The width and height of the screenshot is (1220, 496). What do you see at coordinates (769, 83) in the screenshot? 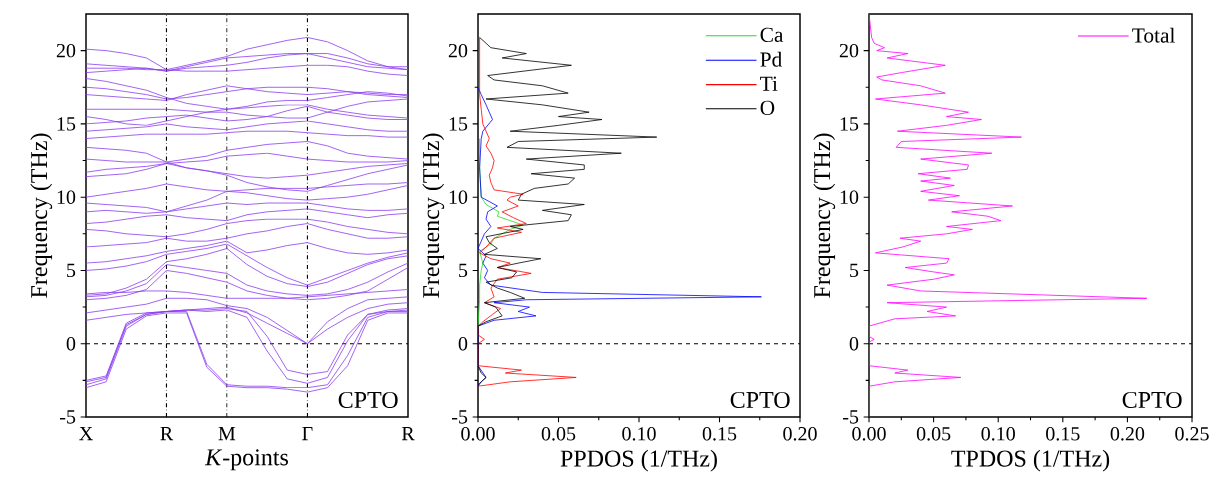
I see `legend-label: Ti` at bounding box center [769, 83].